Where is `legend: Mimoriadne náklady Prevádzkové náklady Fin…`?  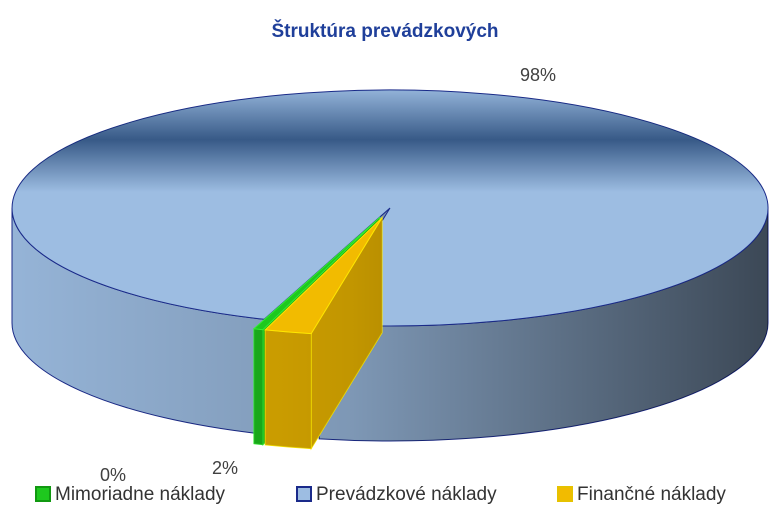
legend: Mimoriadne náklady Prevádzkové náklady Fin… is located at coordinates (380, 494).